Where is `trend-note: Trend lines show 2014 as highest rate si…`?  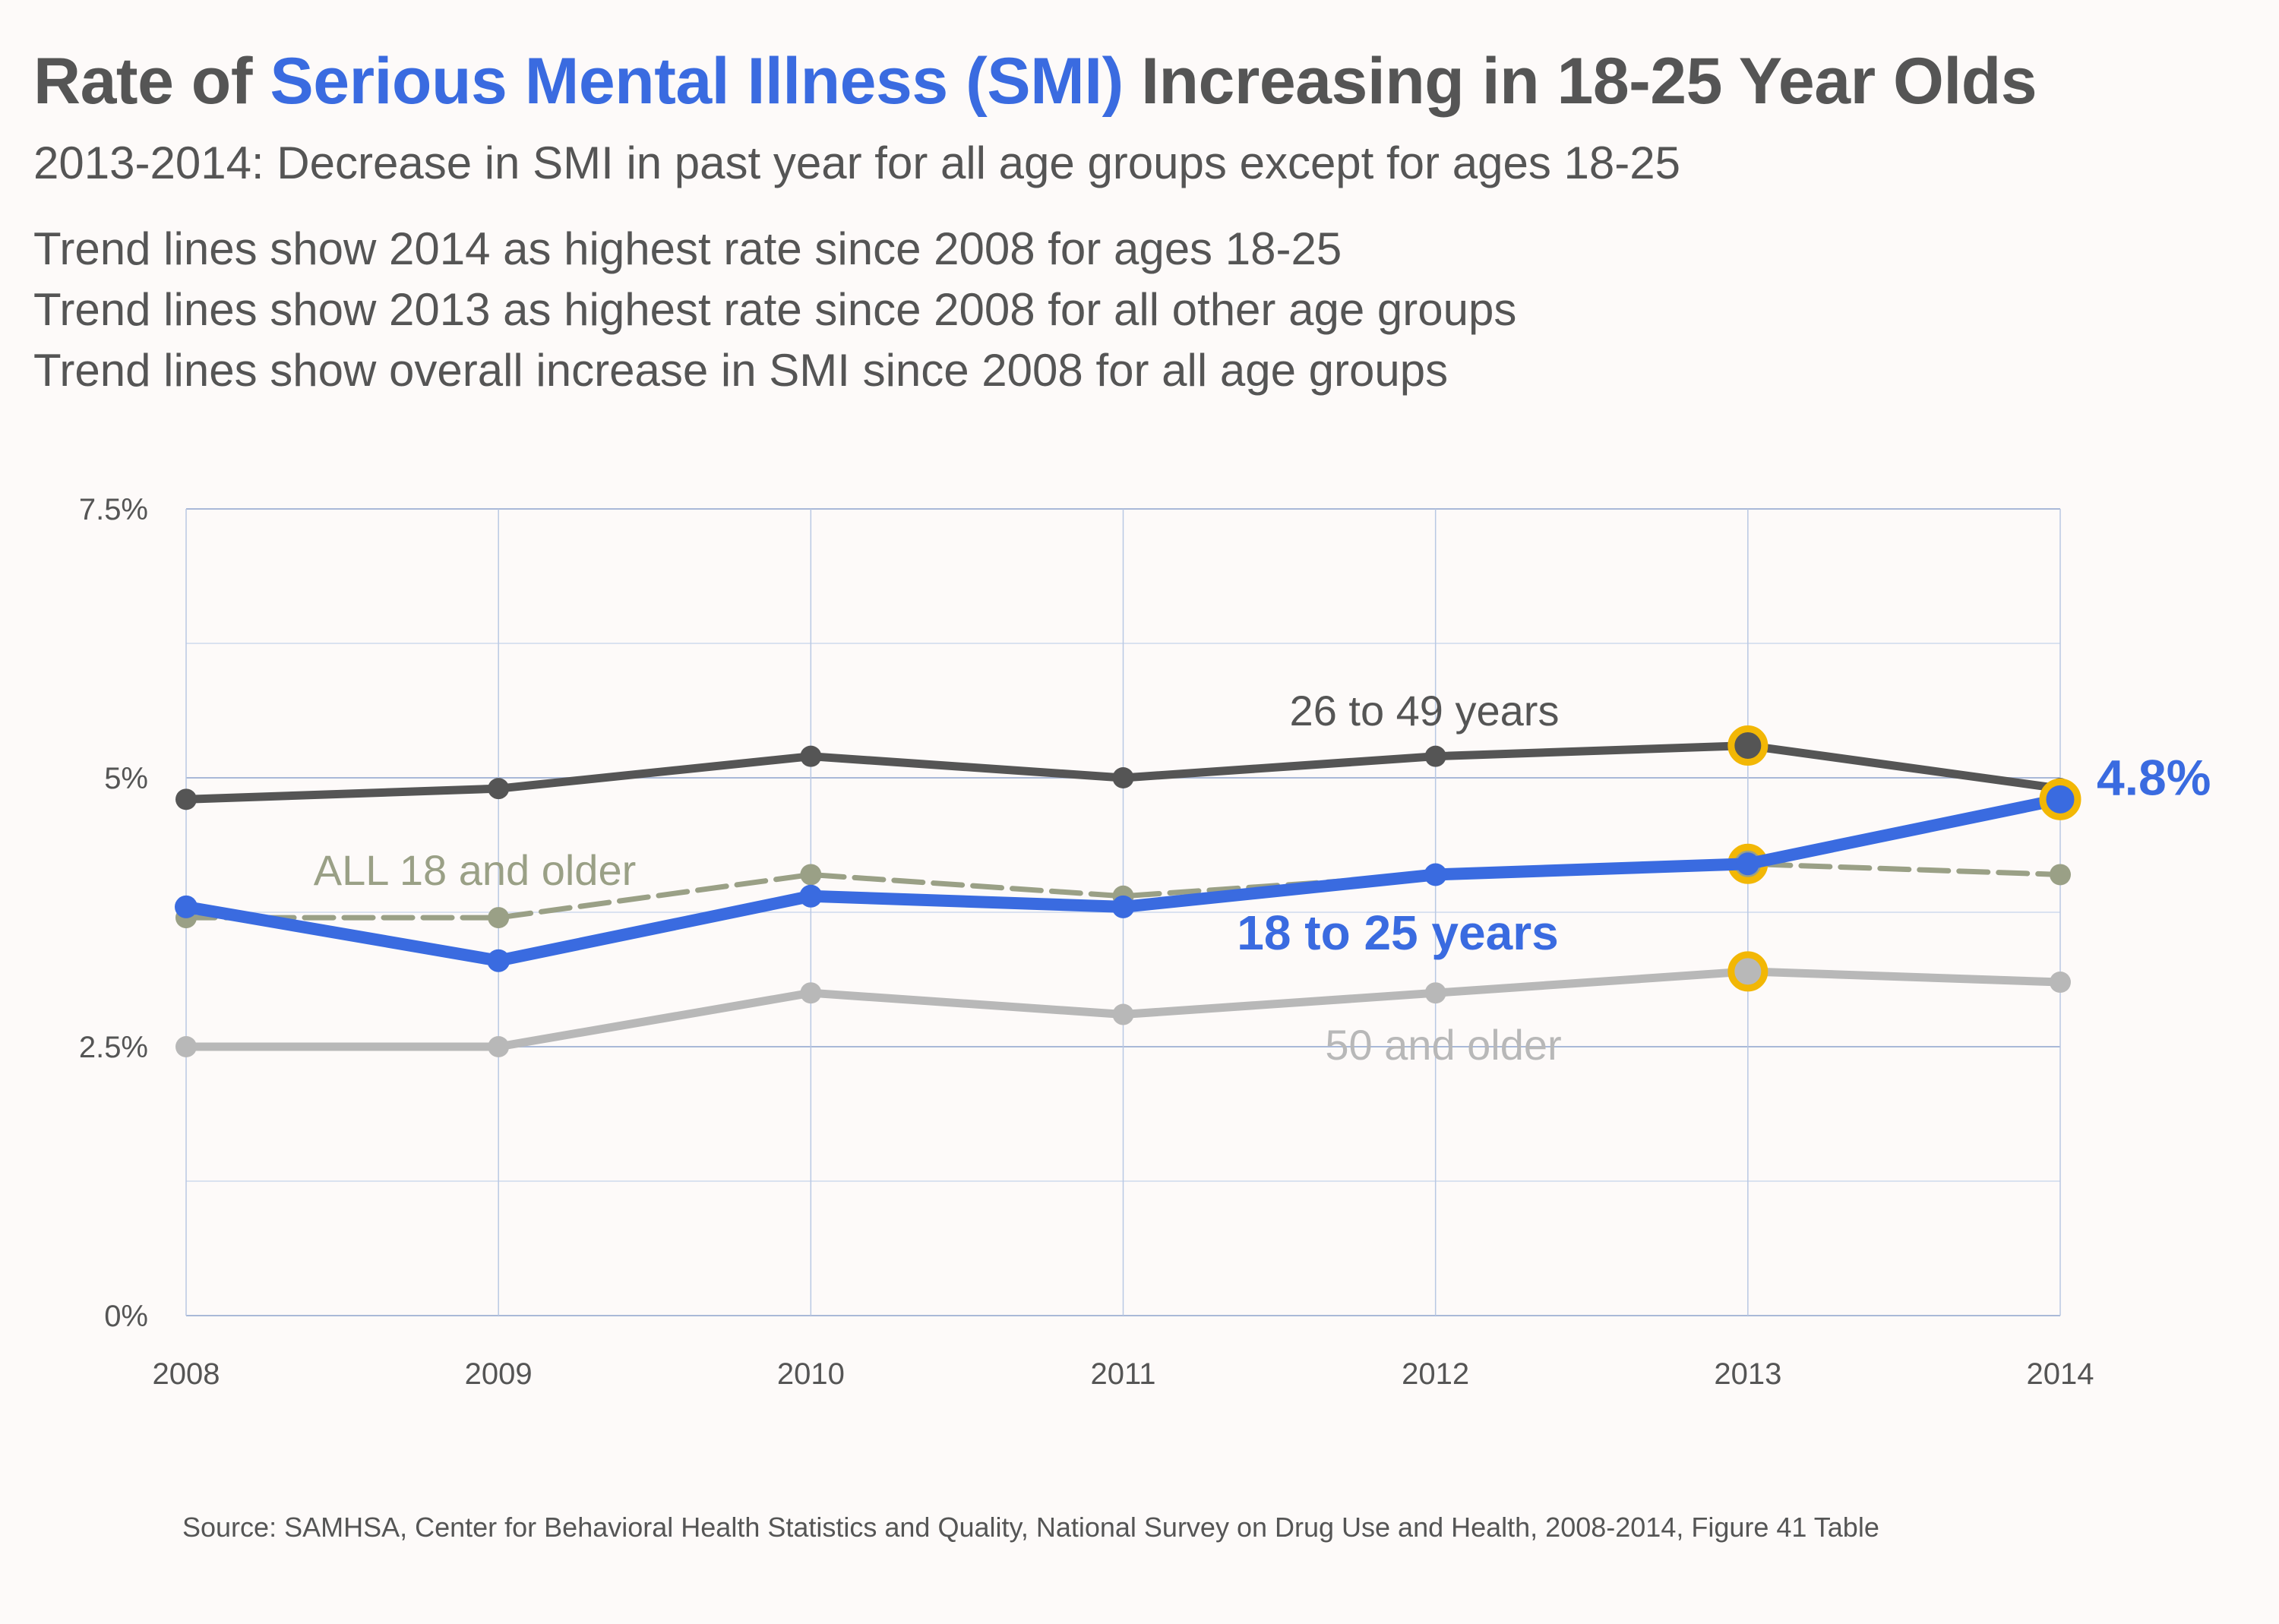
trend-note: Trend lines show 2014 as highest rate si… is located at coordinates (688, 249).